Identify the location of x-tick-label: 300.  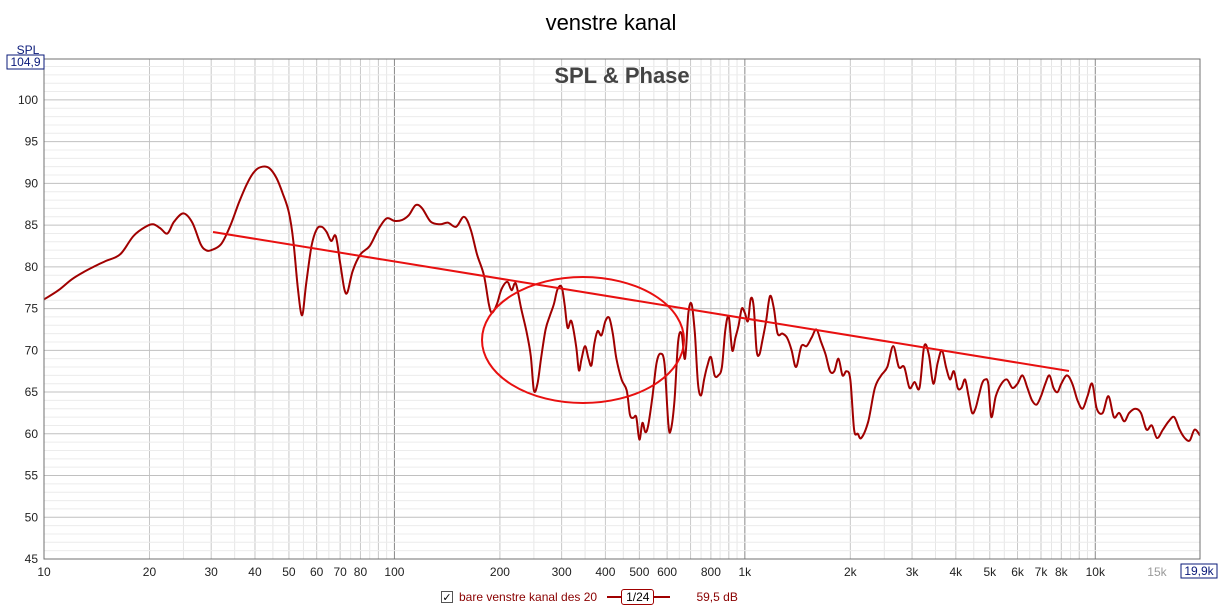
(562, 572).